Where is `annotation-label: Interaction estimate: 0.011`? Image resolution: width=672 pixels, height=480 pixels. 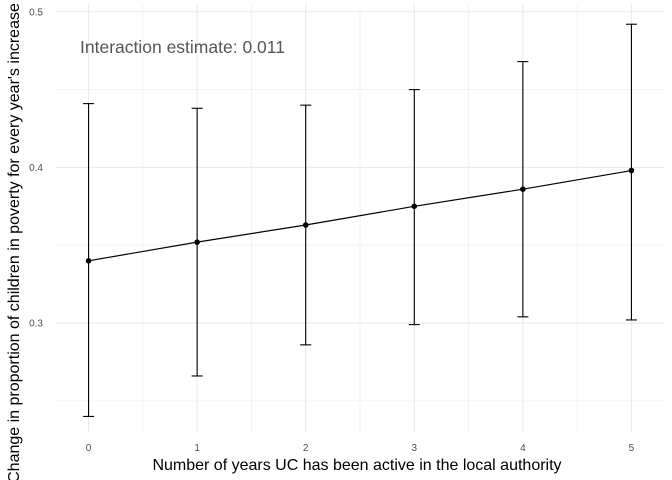 annotation-label: Interaction estimate: 0.011 is located at coordinates (182, 47).